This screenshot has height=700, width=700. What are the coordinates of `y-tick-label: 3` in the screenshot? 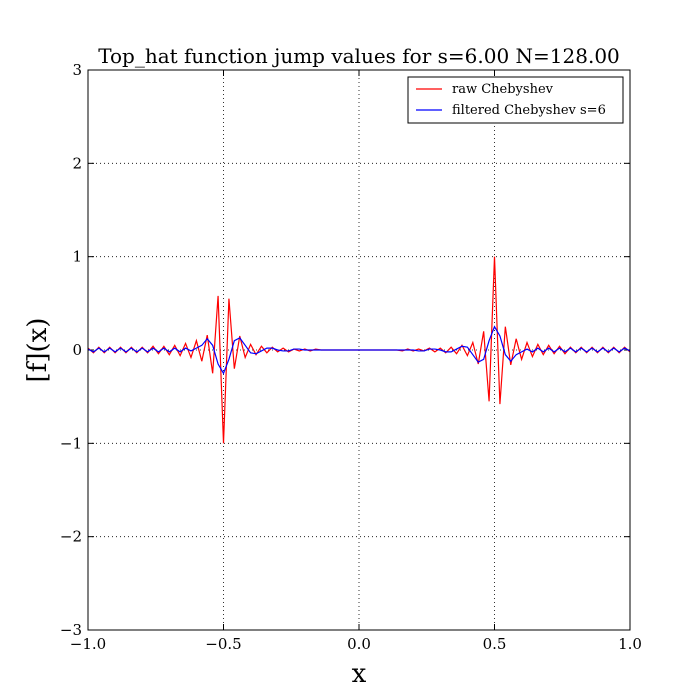 It's located at (77, 70).